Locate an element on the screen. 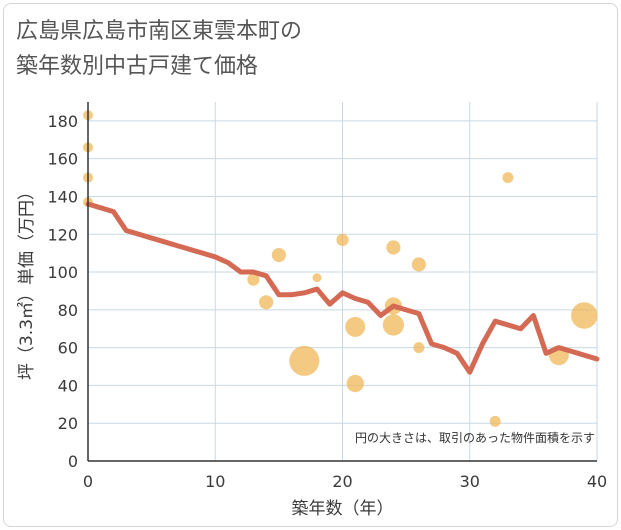 The image size is (621, 530). x-axis-label: 築年数（年） is located at coordinates (343, 509).